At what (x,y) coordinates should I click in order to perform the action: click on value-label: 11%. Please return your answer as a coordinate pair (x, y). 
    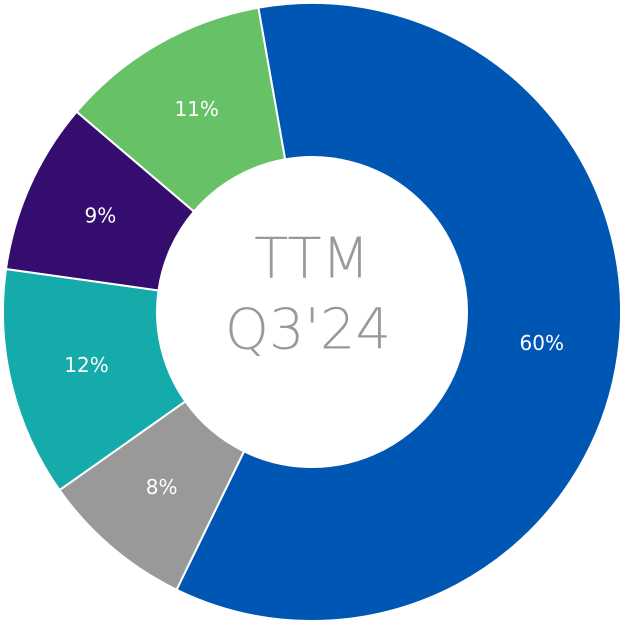
    Looking at the image, I should click on (196, 109).